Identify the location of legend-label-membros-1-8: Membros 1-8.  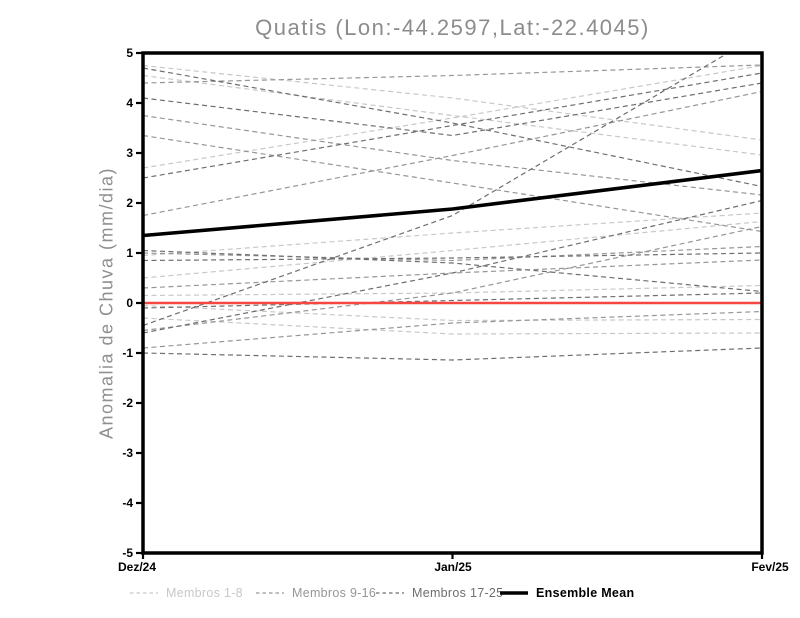
(204, 593).